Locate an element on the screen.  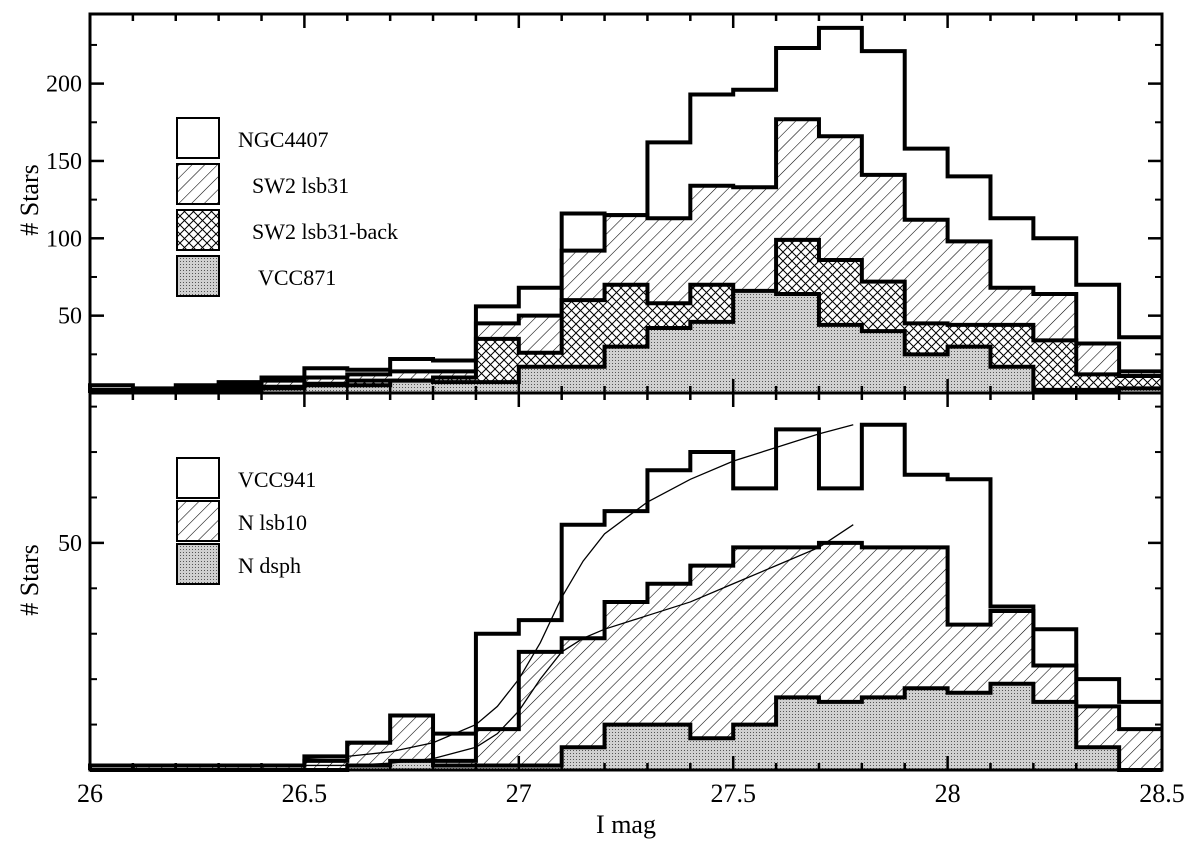
legend-label: SW2 lsb31-back is located at coordinates (325, 231).